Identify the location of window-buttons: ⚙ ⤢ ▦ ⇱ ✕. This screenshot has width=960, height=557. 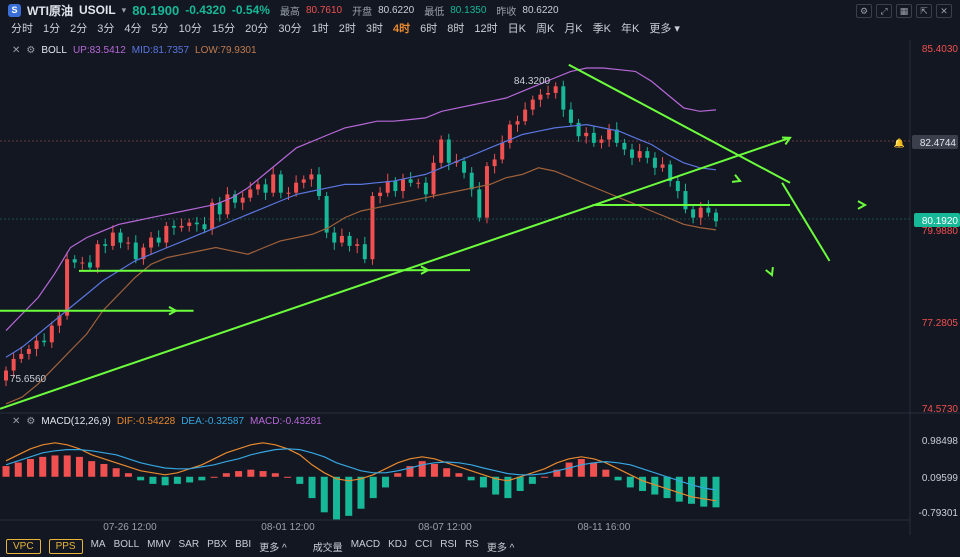
(904, 11).